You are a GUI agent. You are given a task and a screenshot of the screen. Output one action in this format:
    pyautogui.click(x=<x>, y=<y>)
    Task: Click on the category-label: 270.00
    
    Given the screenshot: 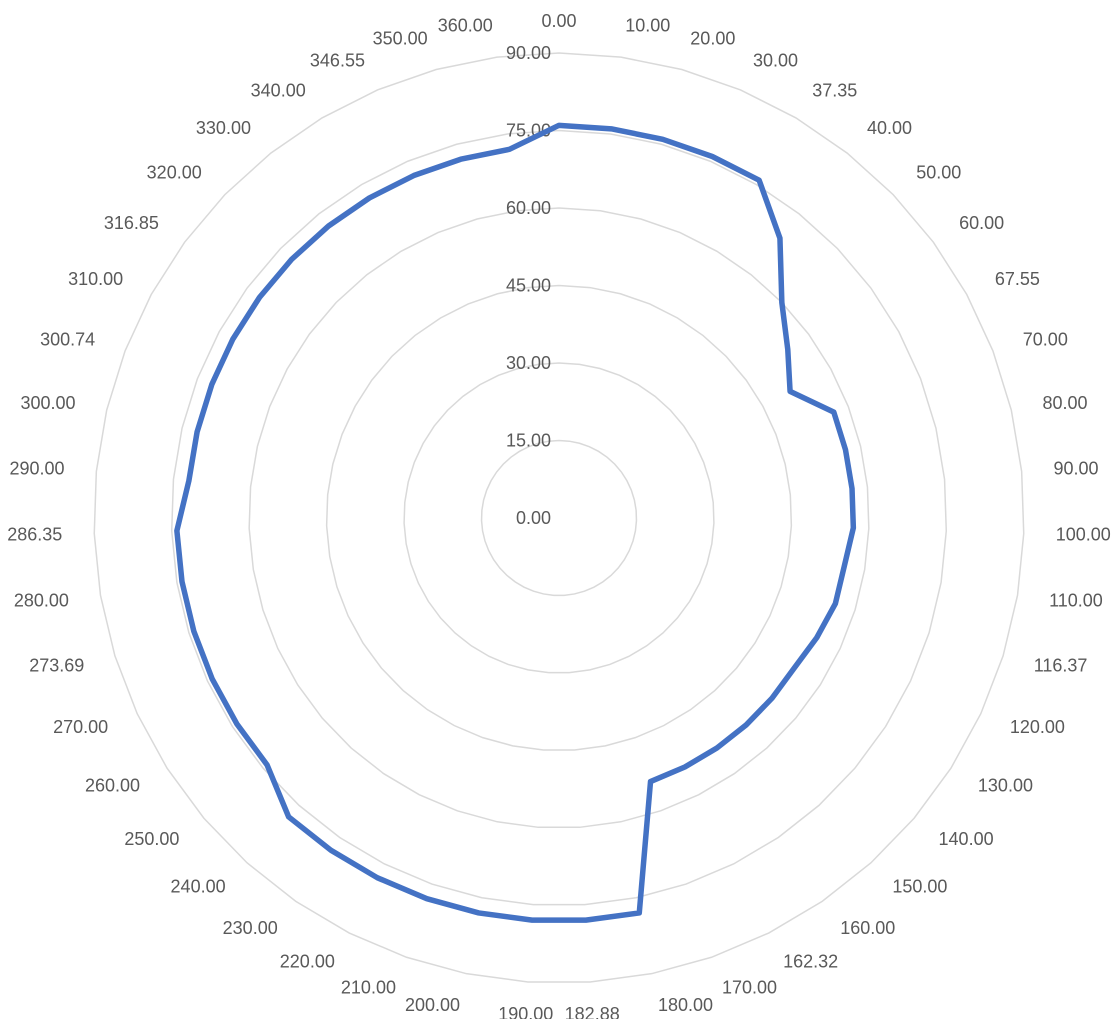 What is the action you would take?
    pyautogui.click(x=80, y=727)
    